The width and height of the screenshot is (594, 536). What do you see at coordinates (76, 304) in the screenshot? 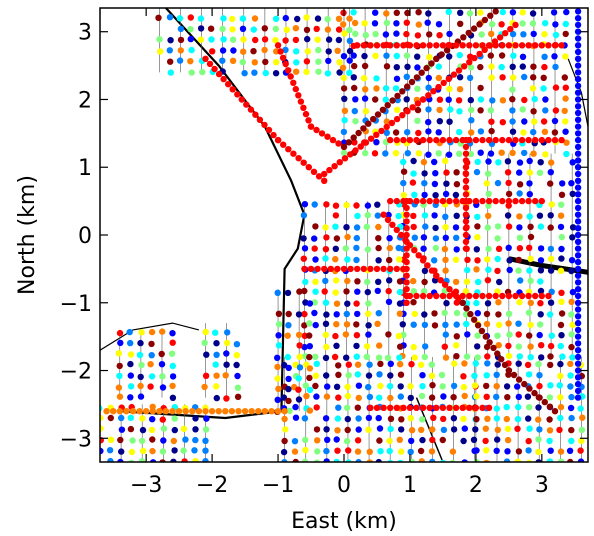
I see `y-tick-label: −1` at bounding box center [76, 304].